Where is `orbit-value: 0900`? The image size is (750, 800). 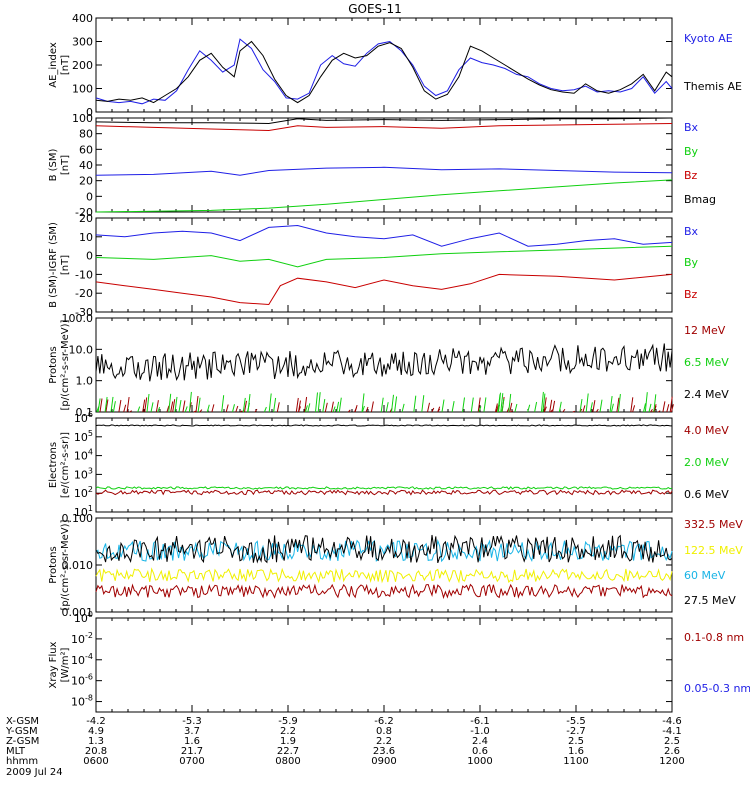 orbit-value: 0900 is located at coordinates (383, 761).